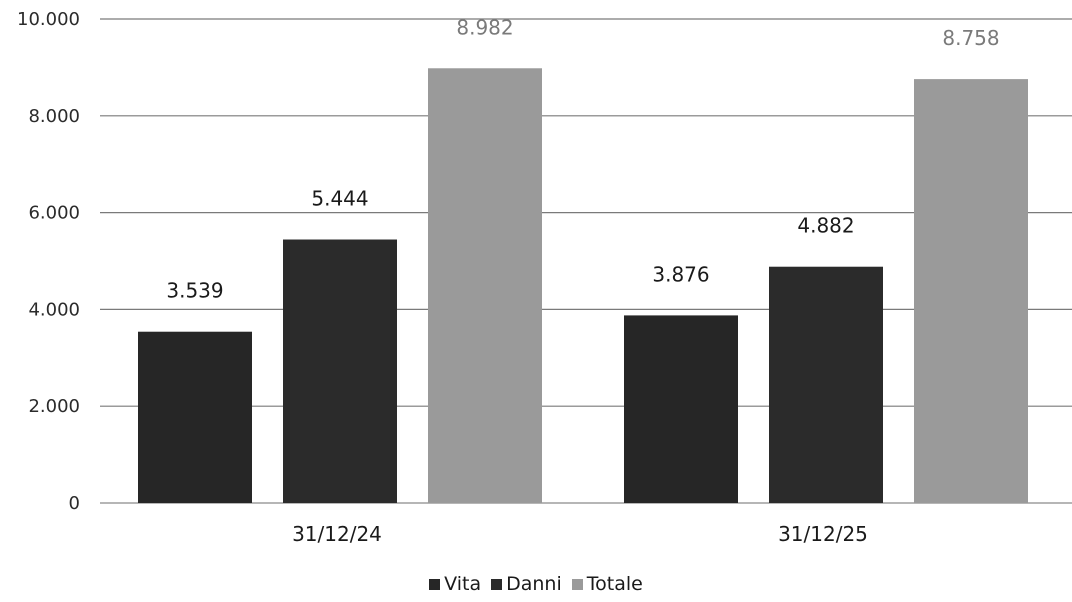  I want to click on data-label: 4.882, so click(825, 226).